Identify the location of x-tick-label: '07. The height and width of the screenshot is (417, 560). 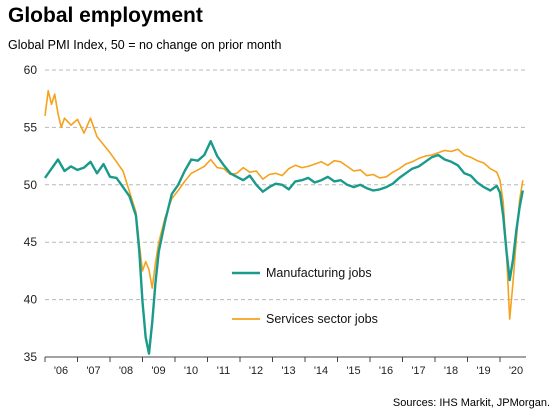
(93, 371).